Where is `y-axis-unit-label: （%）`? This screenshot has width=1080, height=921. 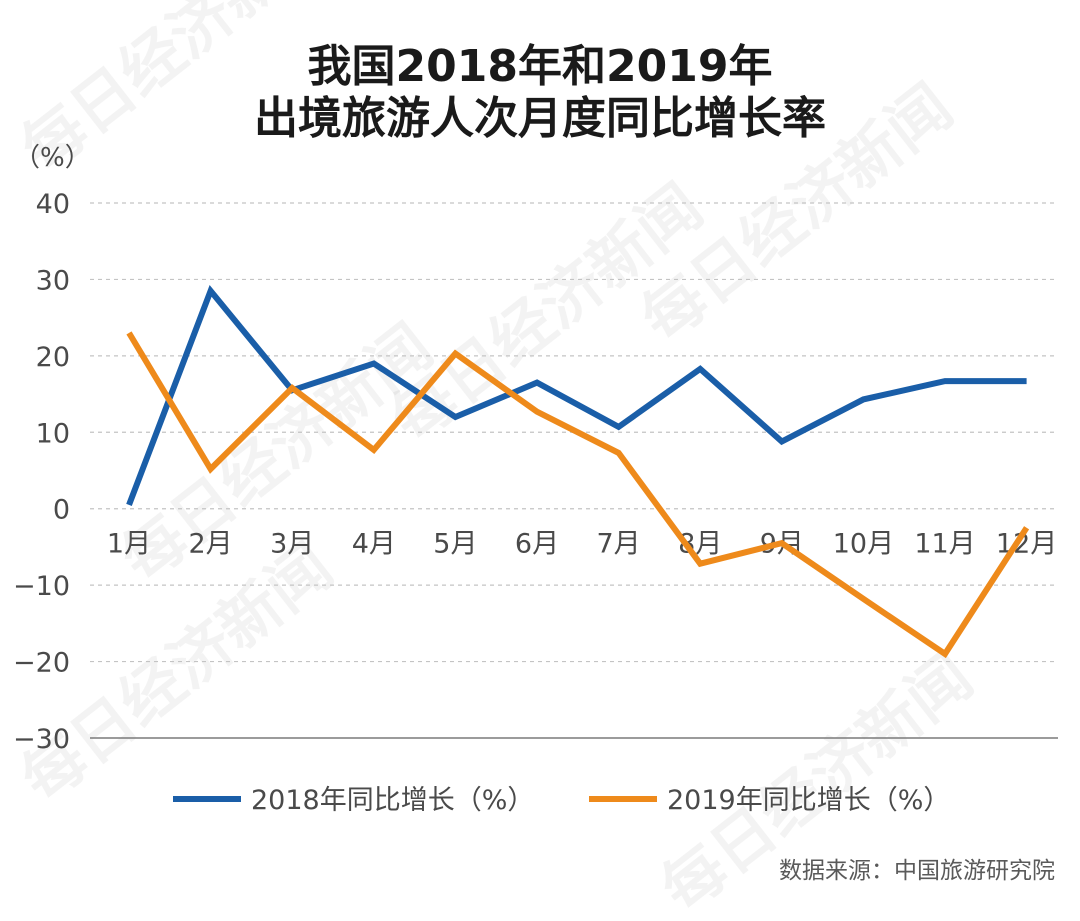
y-axis-unit-label: （%） is located at coordinates (52, 158).